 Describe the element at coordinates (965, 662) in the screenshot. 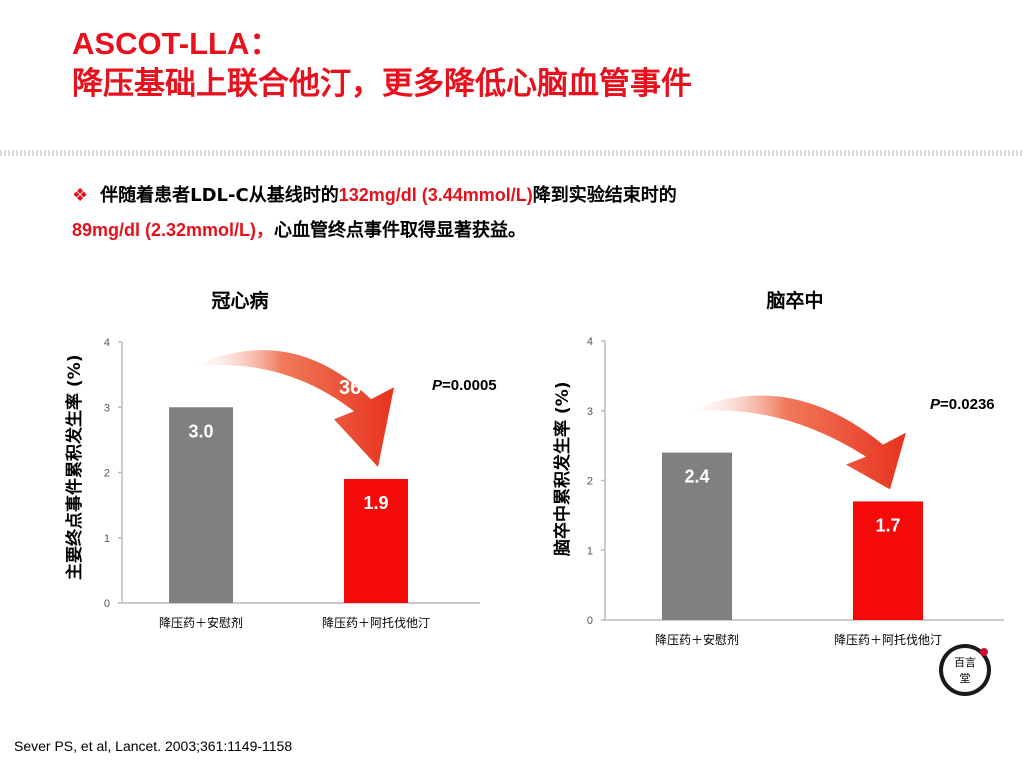

I see `svg-text: 百言` at that location.